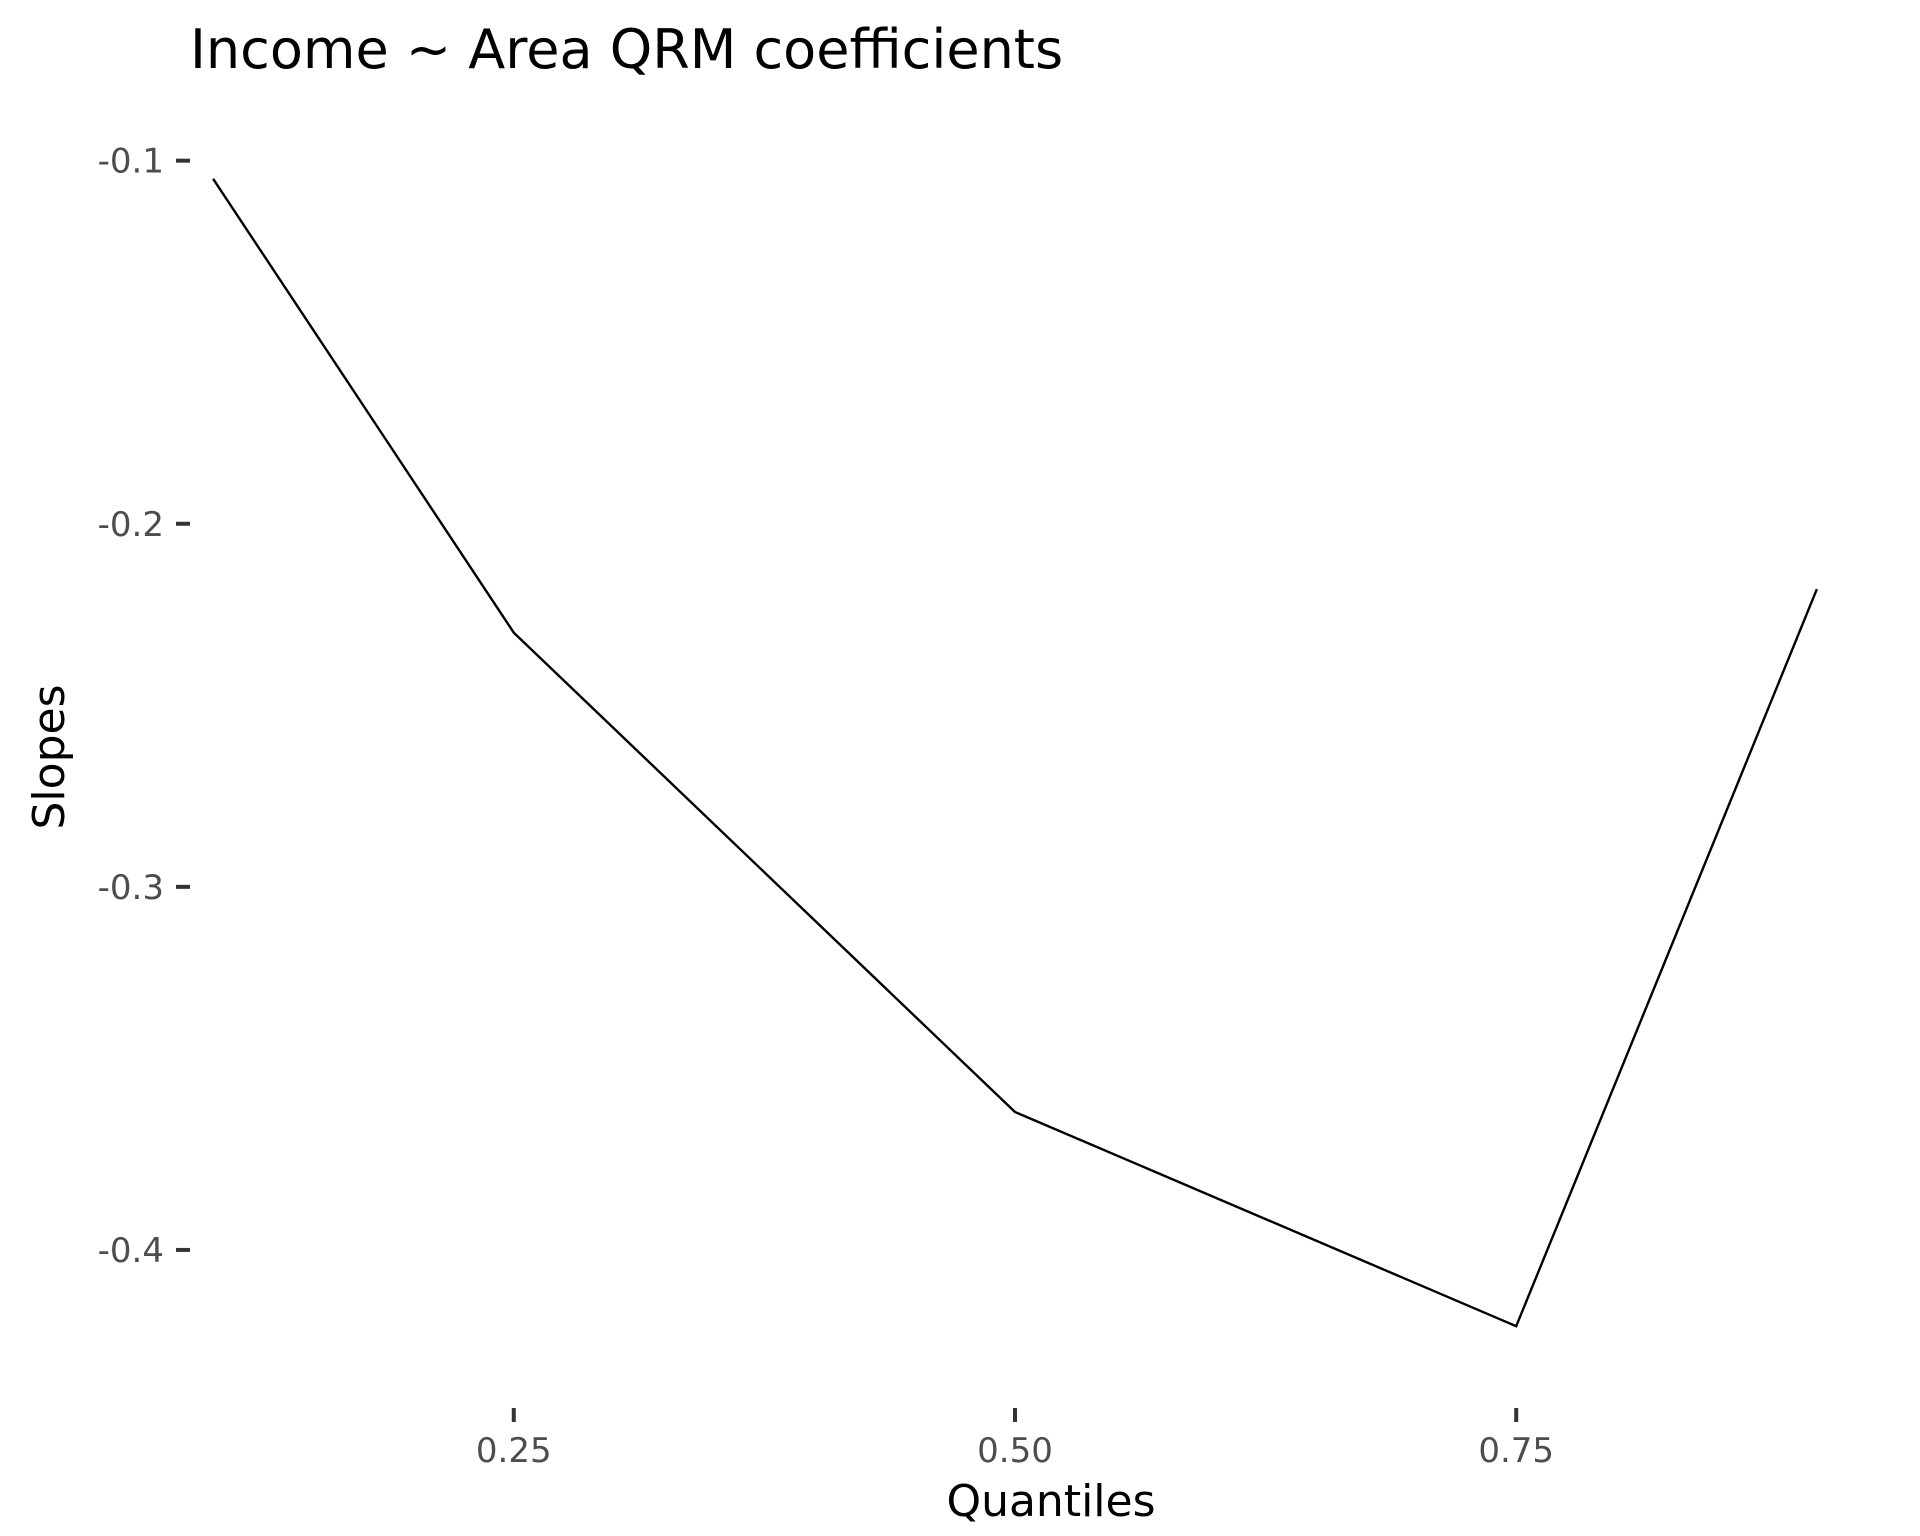 This screenshot has width=1920, height=1536. Describe the element at coordinates (514, 1451) in the screenshot. I see `x-tick-label: 0.25` at that location.